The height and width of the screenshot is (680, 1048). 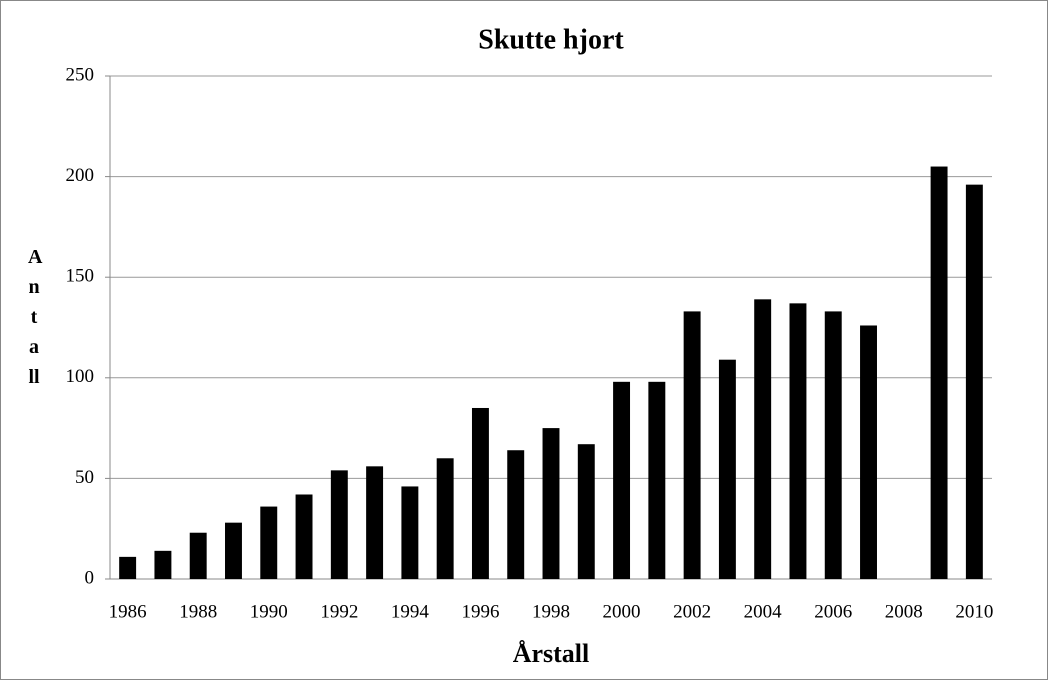 I want to click on x-tick-label: 1988, so click(x=198, y=611).